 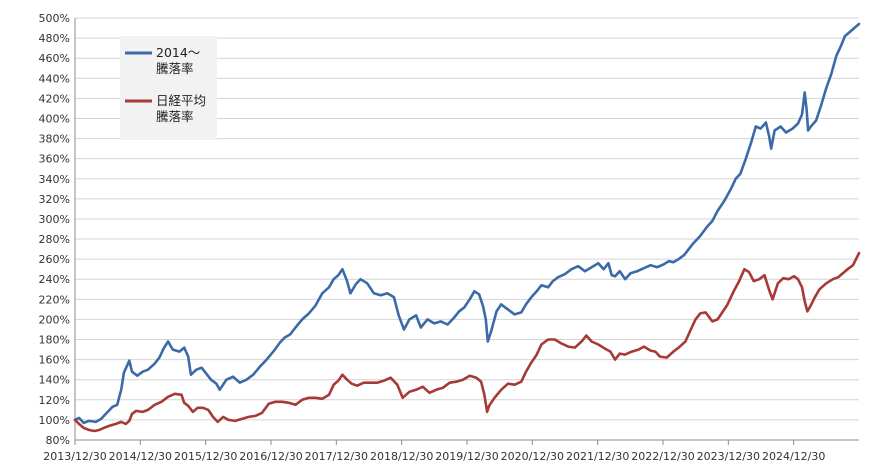 I want to click on y-tick-label: 380%, so click(x=54, y=139).